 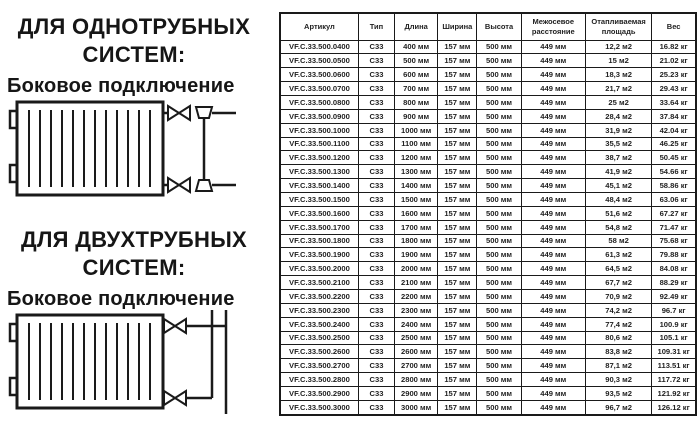 What do you see at coordinates (674, 158) in the screenshot?
I see `cell-weight: 50.45 кг` at bounding box center [674, 158].